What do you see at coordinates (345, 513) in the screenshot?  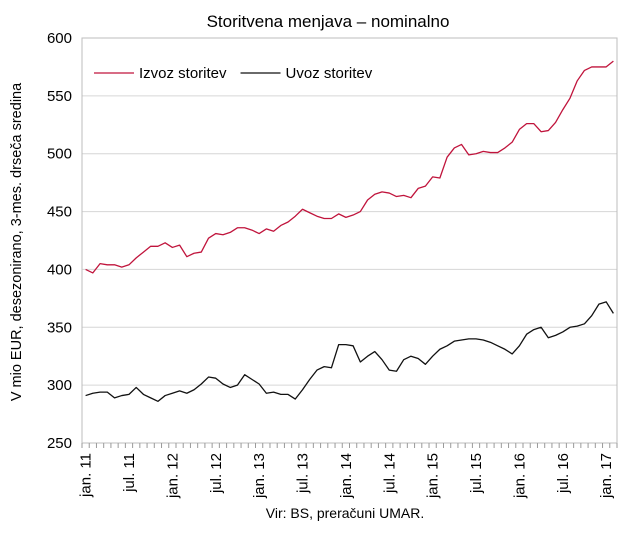 I see `source-note: Vir: BS, preračuni UMAR.` at bounding box center [345, 513].